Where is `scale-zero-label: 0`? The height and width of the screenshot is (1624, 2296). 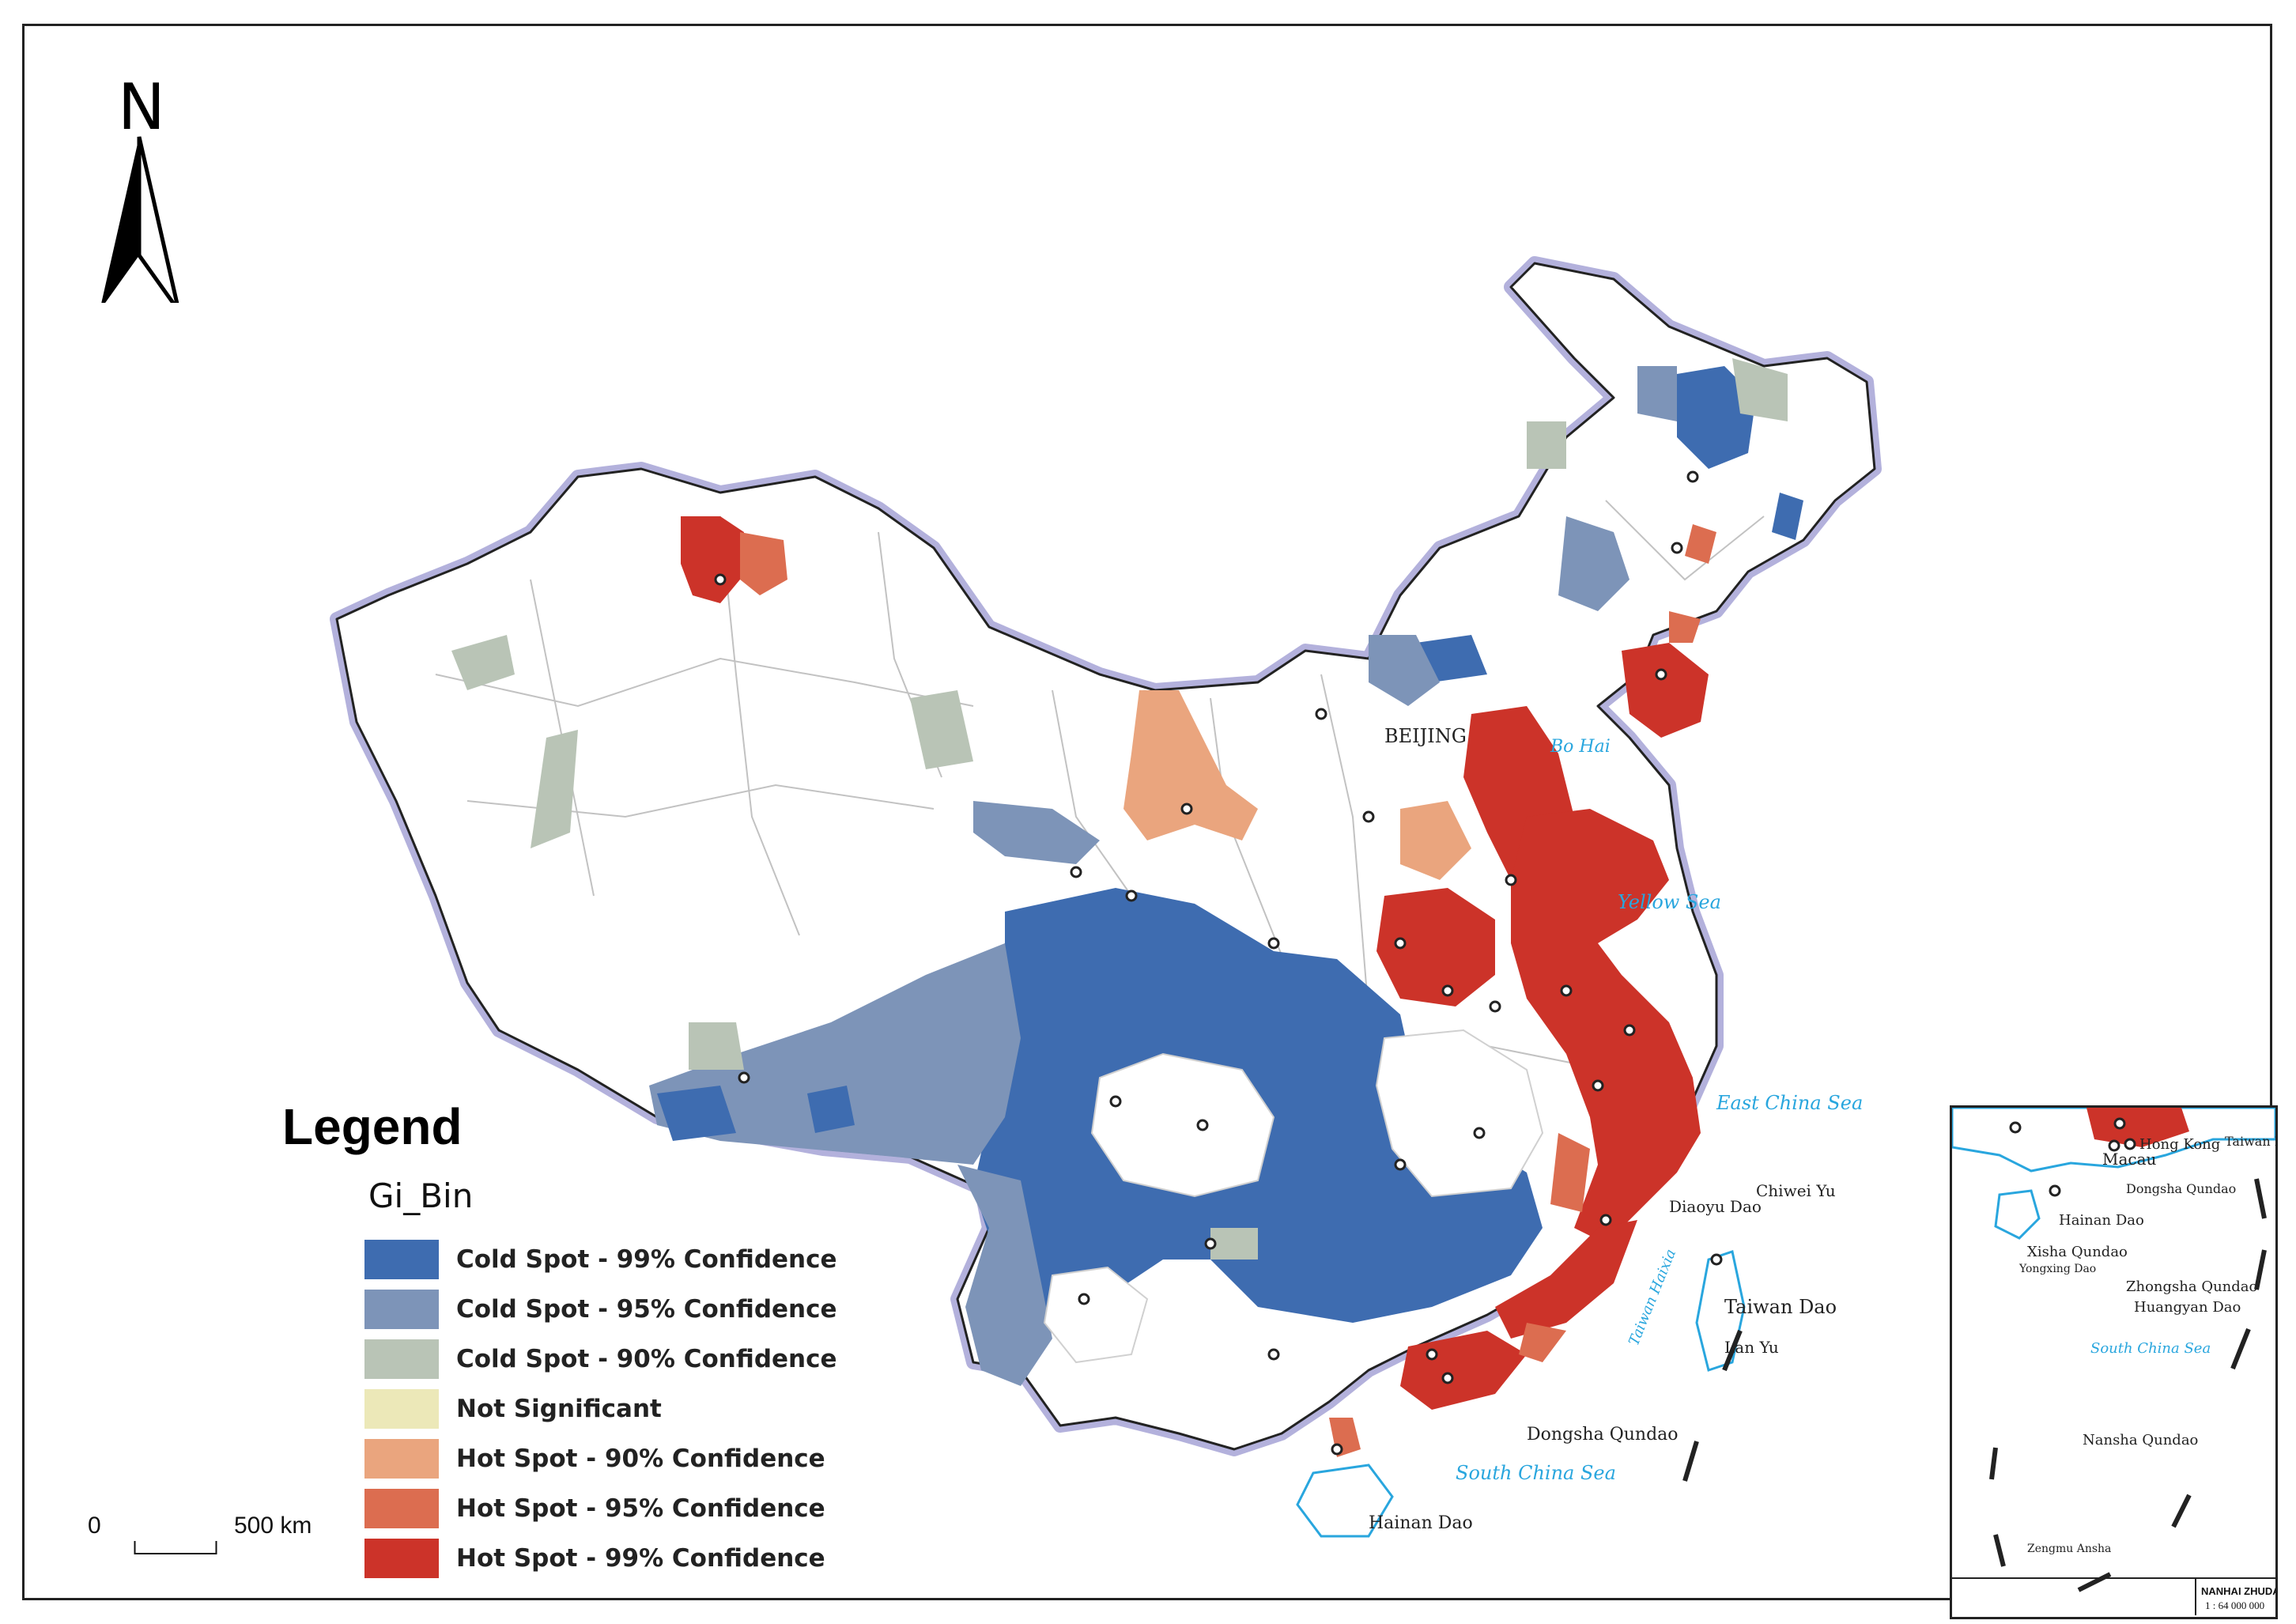
scale-zero-label: 0 is located at coordinates (94, 1526).